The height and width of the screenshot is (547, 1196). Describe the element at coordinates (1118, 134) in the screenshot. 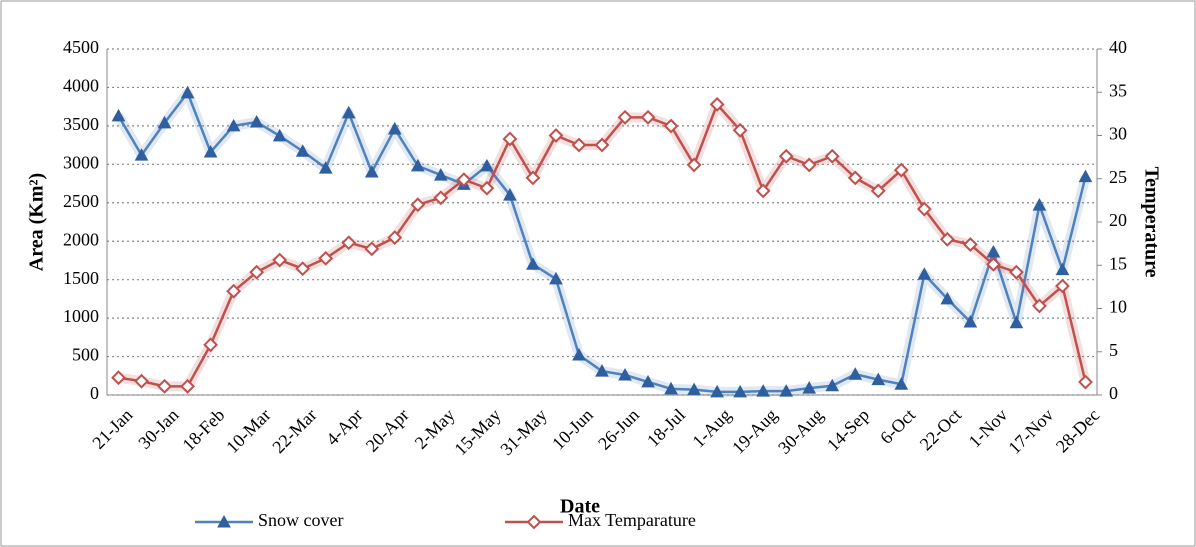

I see `y2-tick-label: 30` at that location.